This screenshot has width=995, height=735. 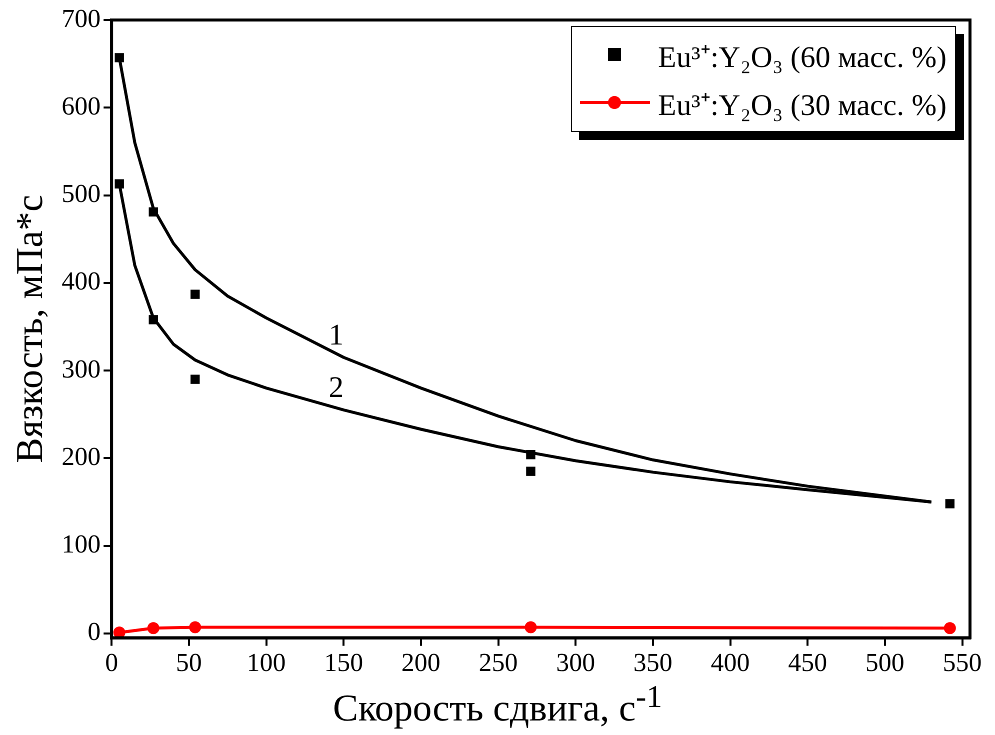 I want to click on y-tick-label: 100, so click(x=81, y=544).